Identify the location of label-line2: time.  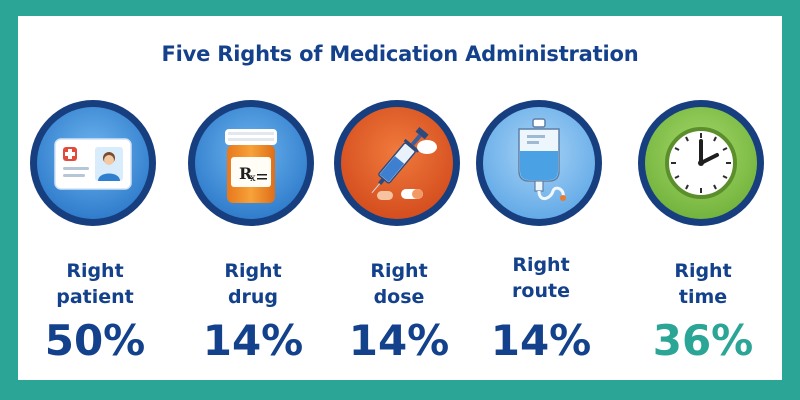
(703, 297).